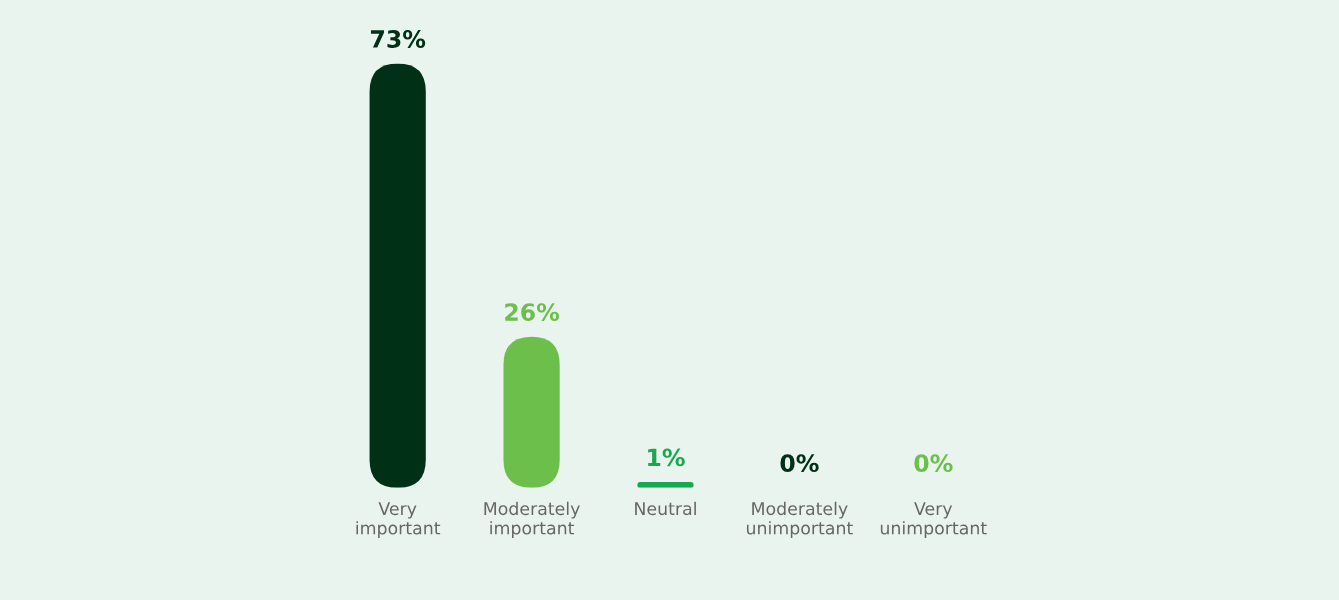  I want to click on x-tick-label: Moderately unimportant, so click(799, 519).